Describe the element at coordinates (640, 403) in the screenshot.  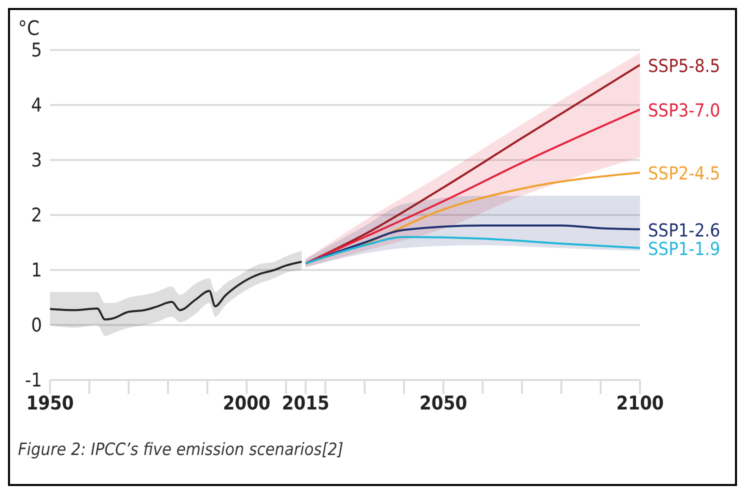
I see `x-tick-label: 2100` at that location.